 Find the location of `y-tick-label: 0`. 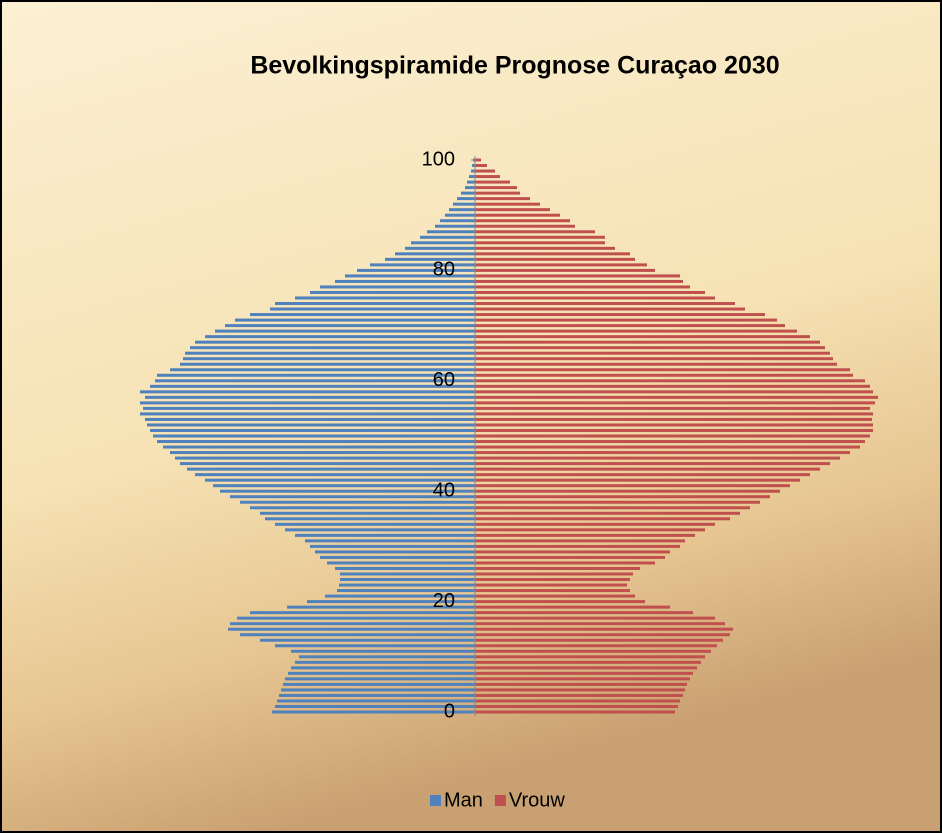

y-tick-label: 0 is located at coordinates (449, 711).